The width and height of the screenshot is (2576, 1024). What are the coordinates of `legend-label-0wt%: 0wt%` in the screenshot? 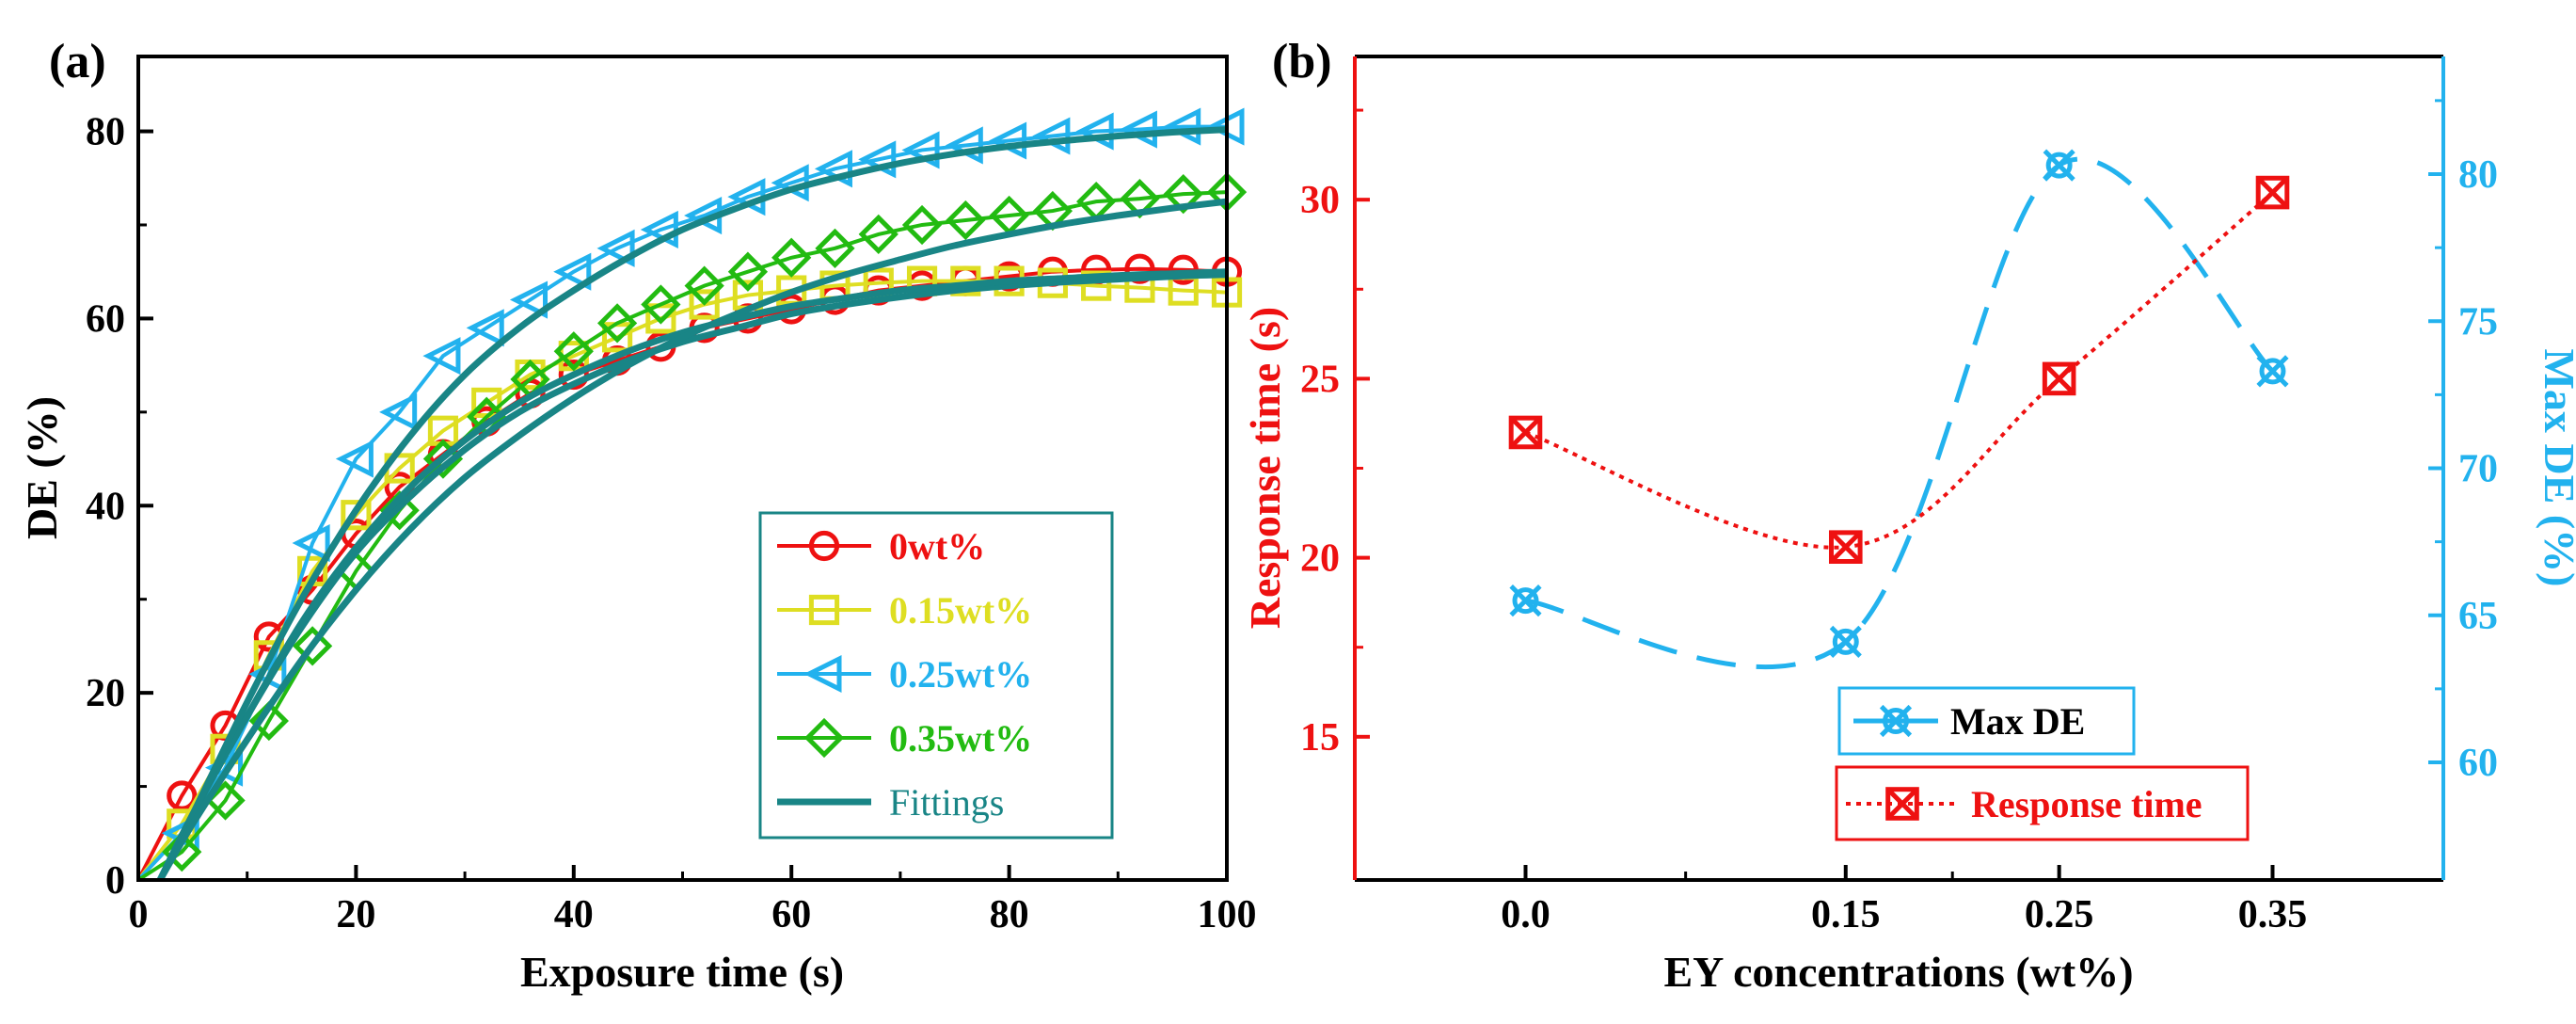 It's located at (937, 546).